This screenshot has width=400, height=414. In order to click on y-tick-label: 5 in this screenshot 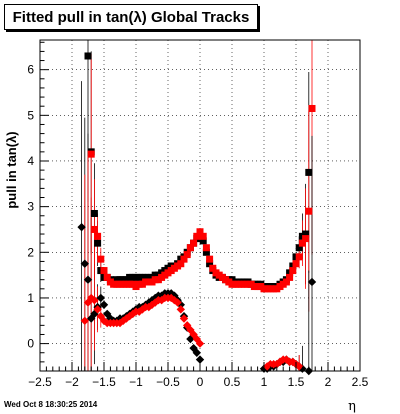, I will do `click(30, 115)`.